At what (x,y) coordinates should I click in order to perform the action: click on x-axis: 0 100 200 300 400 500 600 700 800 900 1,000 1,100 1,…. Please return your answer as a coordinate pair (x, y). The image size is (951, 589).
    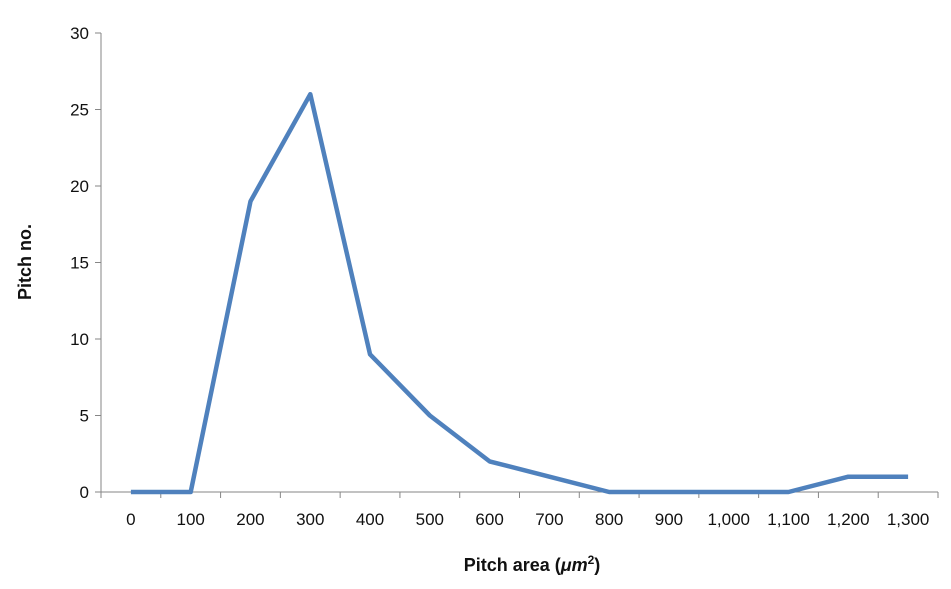
    Looking at the image, I should click on (519, 510).